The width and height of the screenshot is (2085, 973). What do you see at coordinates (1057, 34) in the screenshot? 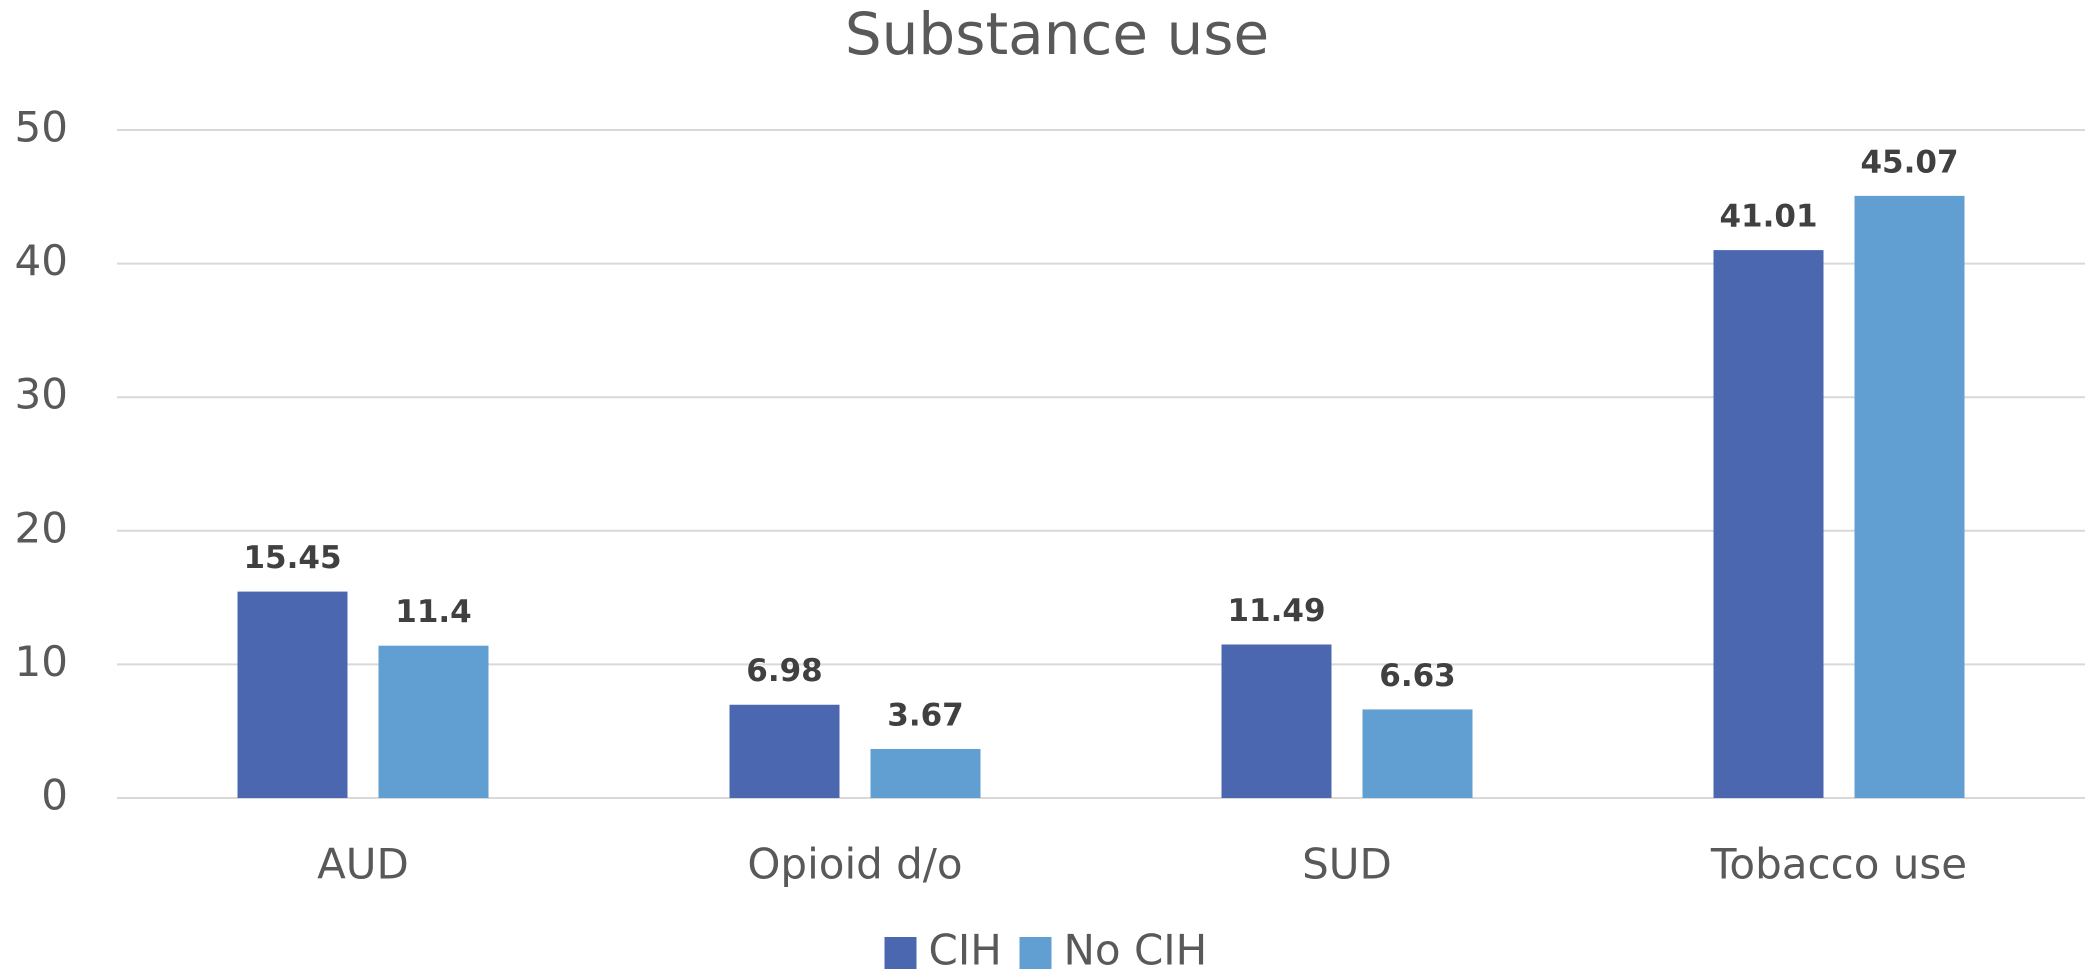
I see `chart-title: Substance use` at bounding box center [1057, 34].